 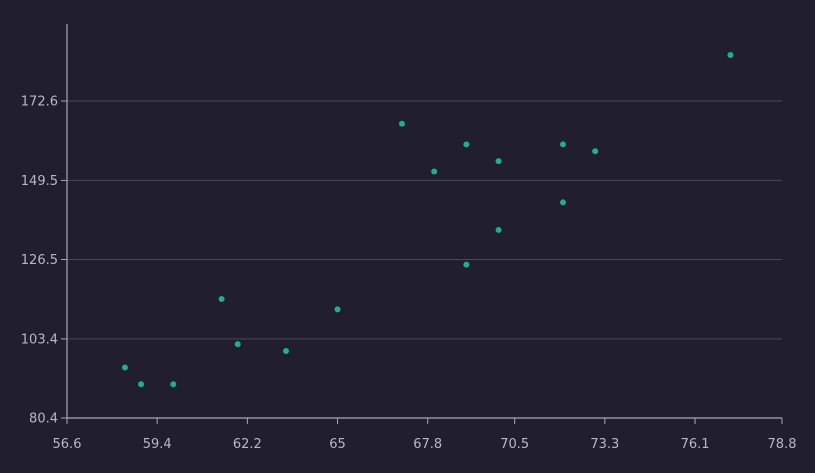 I want to click on x-tick-label: 56.6, so click(x=67, y=444).